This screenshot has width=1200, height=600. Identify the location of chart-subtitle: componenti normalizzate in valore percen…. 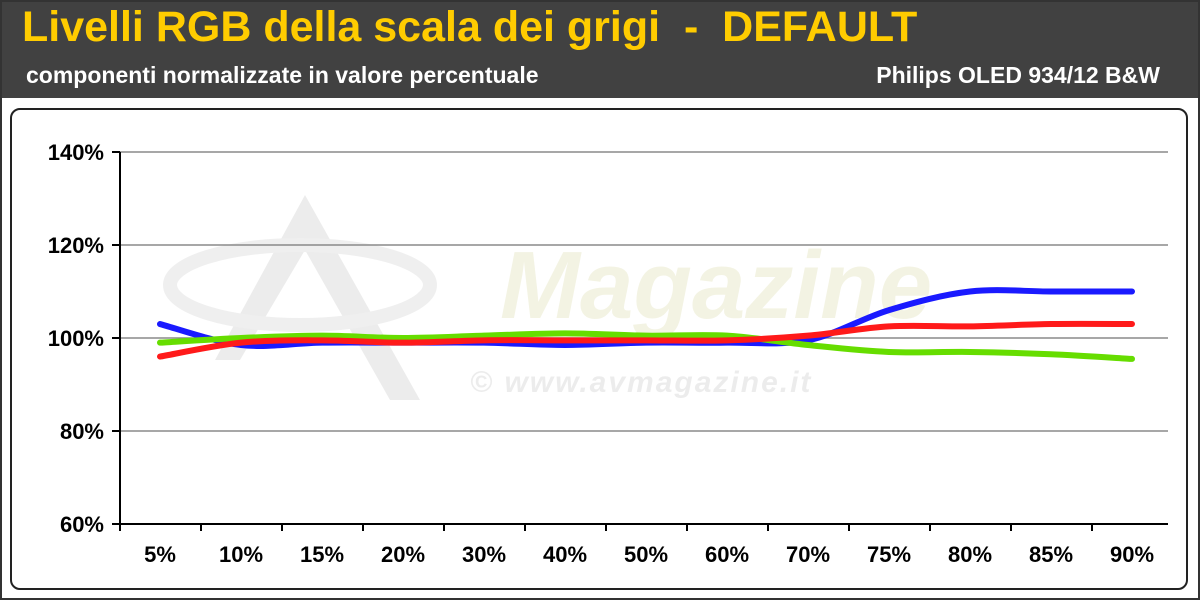
(282, 75).